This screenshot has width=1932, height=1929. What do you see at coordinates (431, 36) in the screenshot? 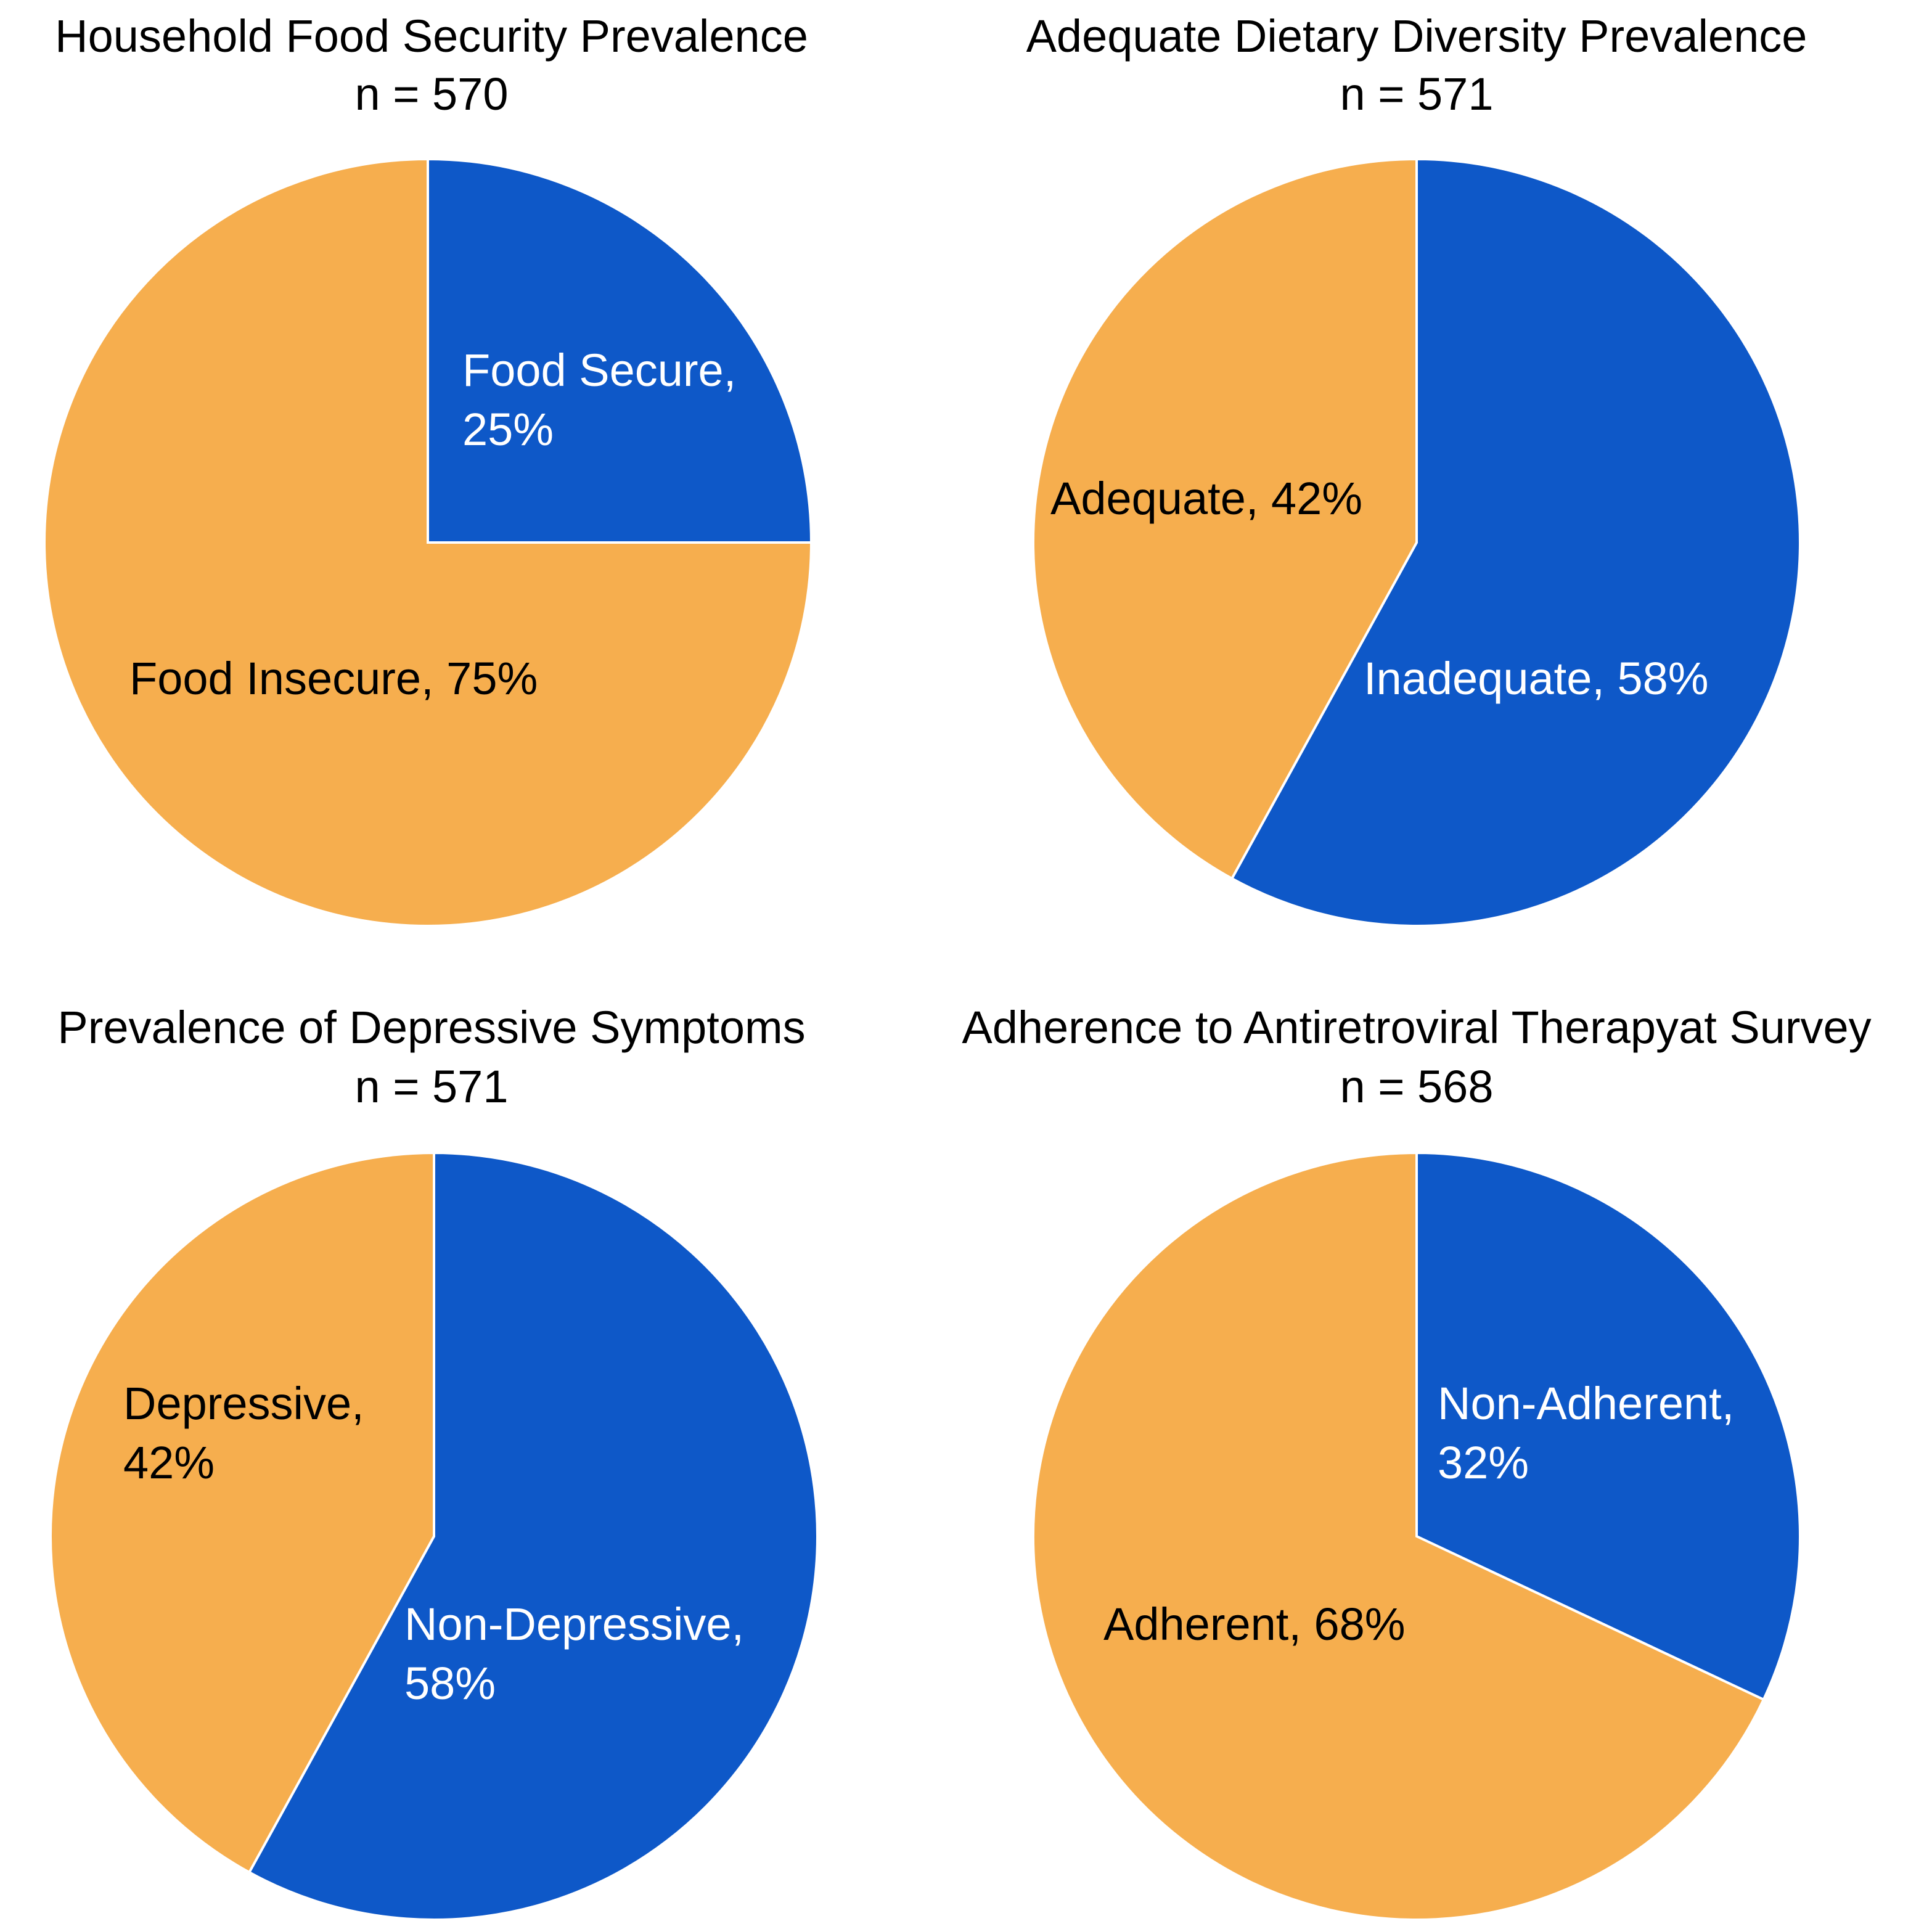
I see `chart-title: Household Food Security Prevalence` at bounding box center [431, 36].